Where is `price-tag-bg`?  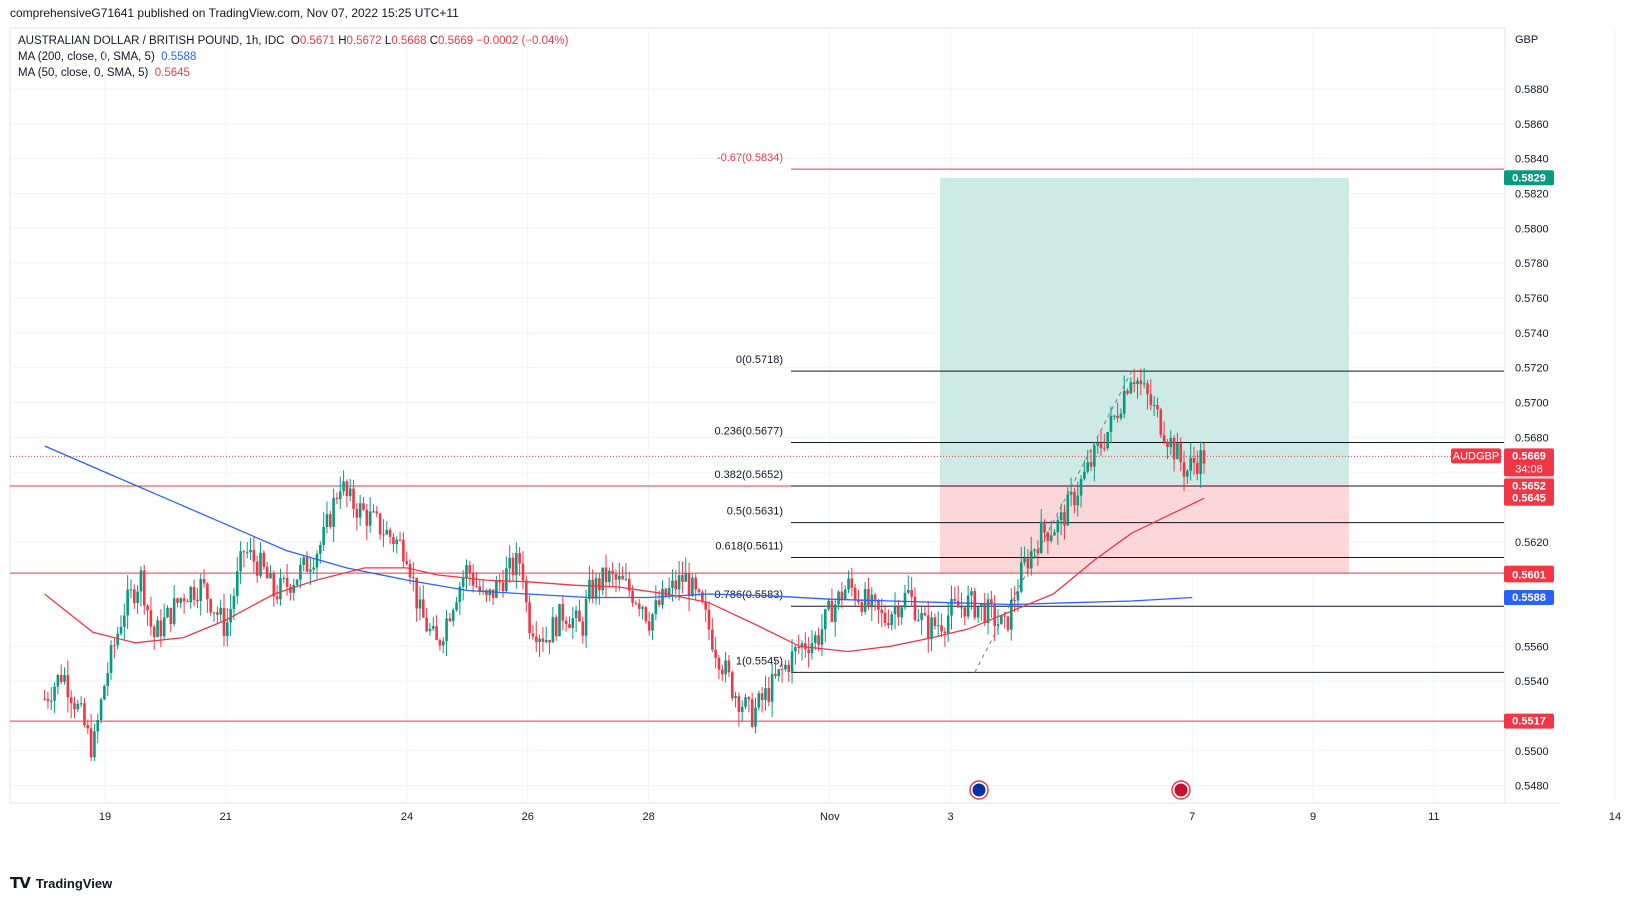
price-tag-bg is located at coordinates (1529, 178).